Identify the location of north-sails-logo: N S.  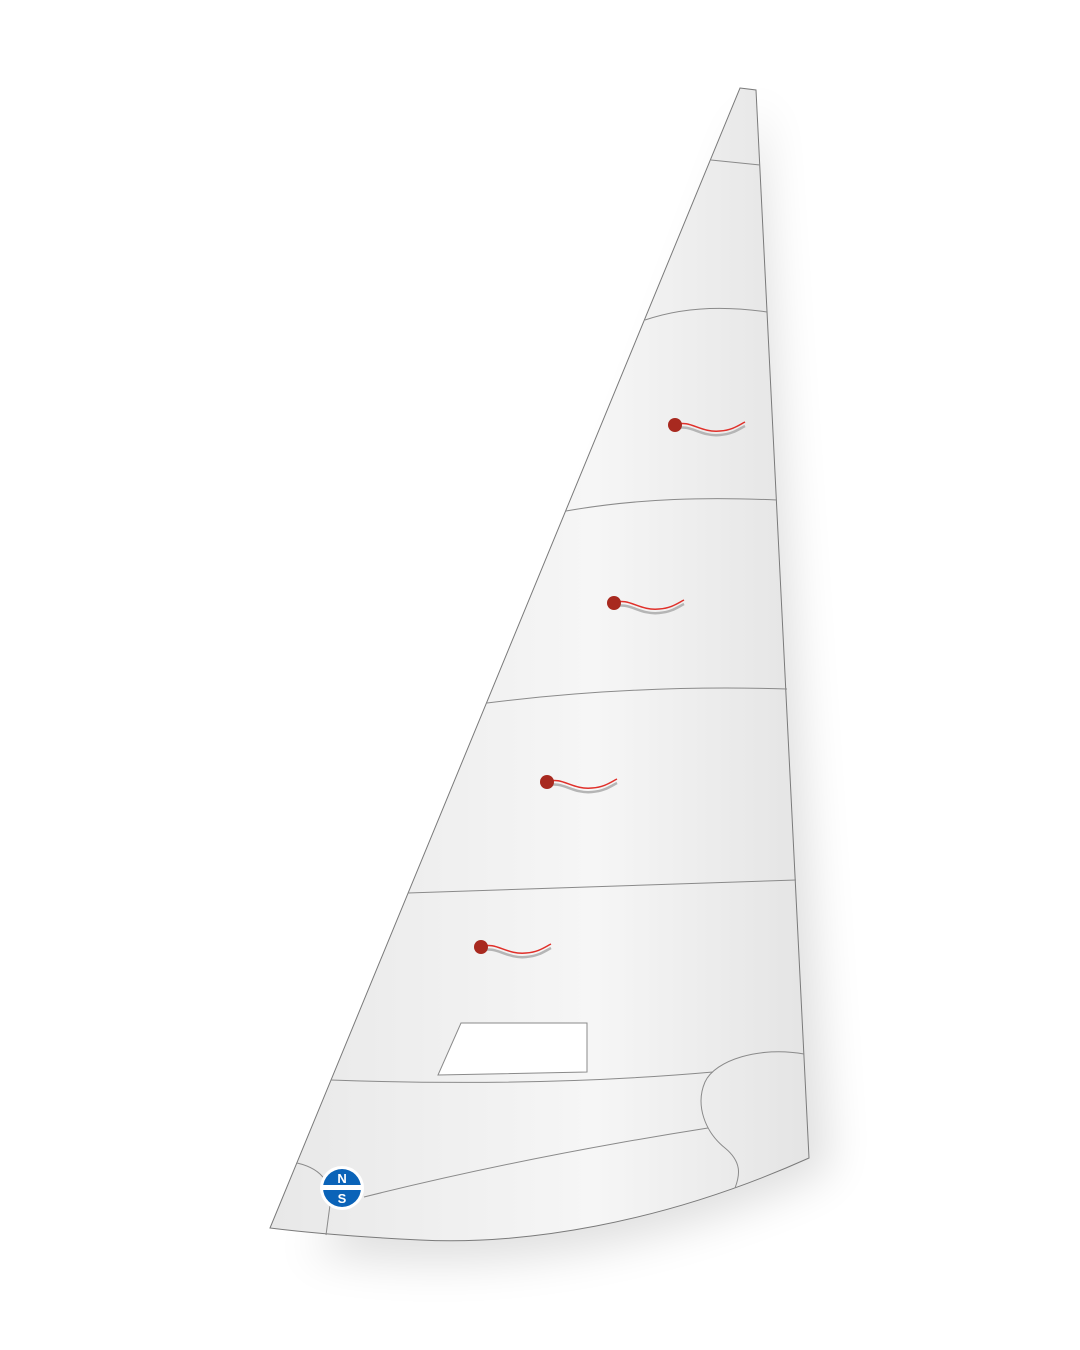
(342, 1188).